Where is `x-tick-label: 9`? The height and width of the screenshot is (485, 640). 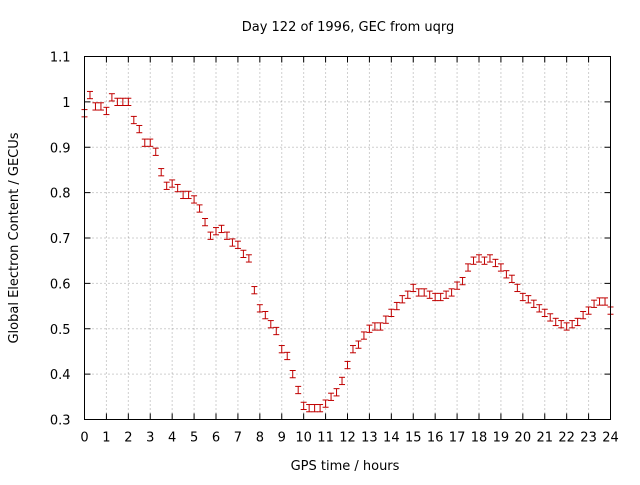
x-tick-label: 9 is located at coordinates (282, 438).